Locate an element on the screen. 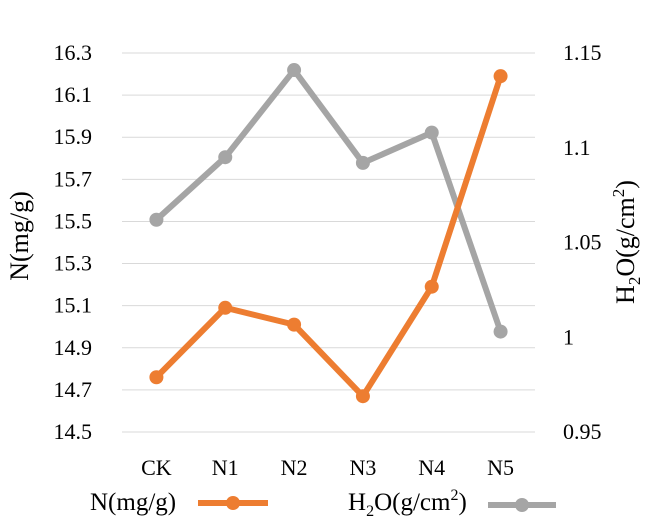 This screenshot has width=650, height=522. x-tick-label: N2 is located at coordinates (294, 467).